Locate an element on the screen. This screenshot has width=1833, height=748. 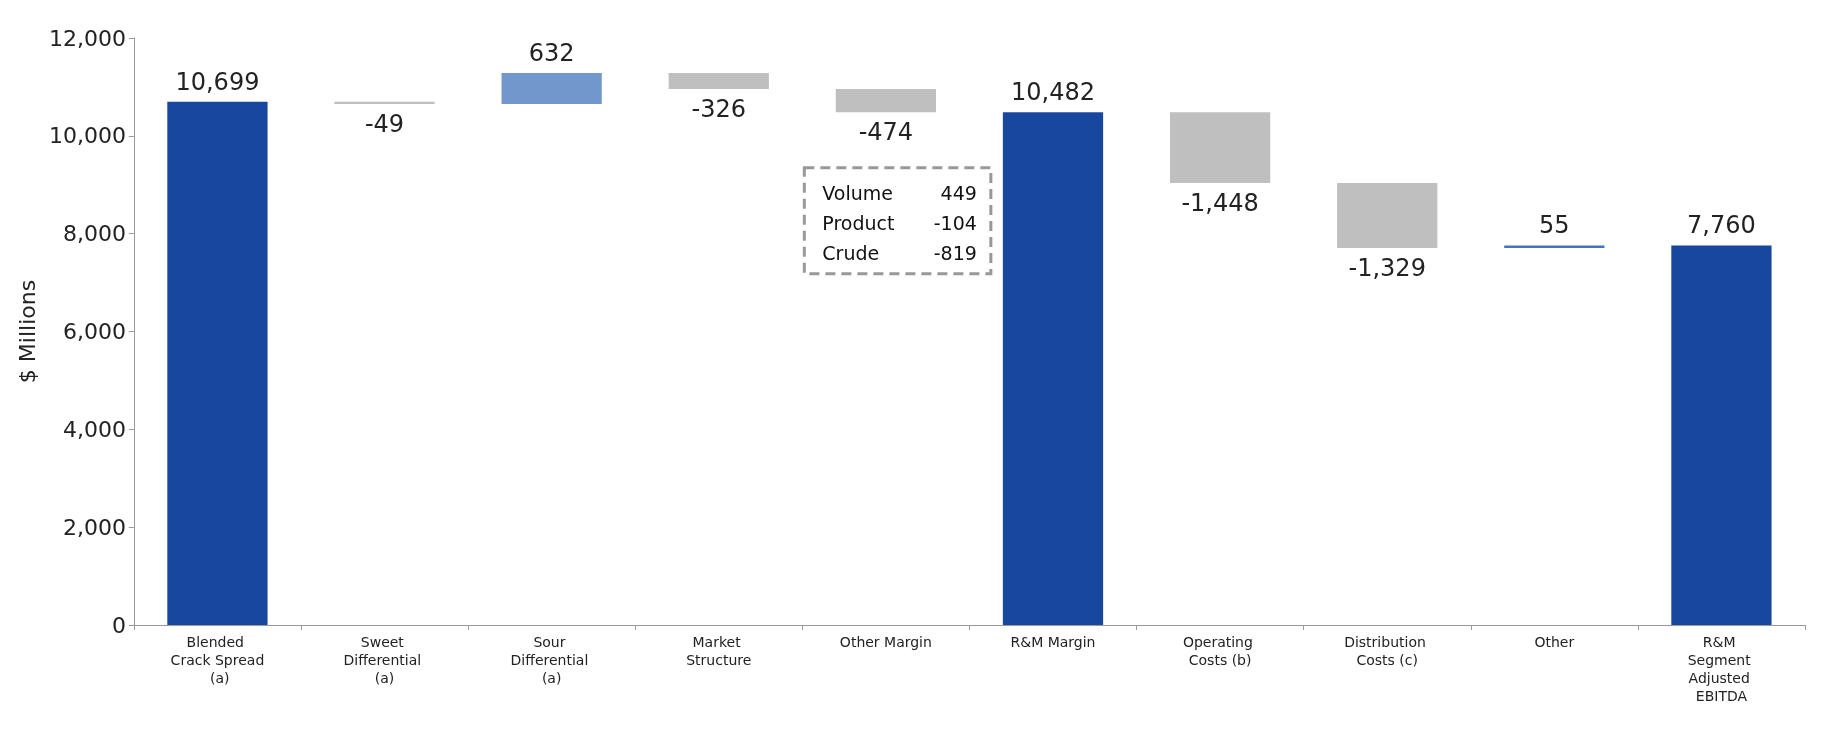
y-tick-label: 0 is located at coordinates (118, 625).